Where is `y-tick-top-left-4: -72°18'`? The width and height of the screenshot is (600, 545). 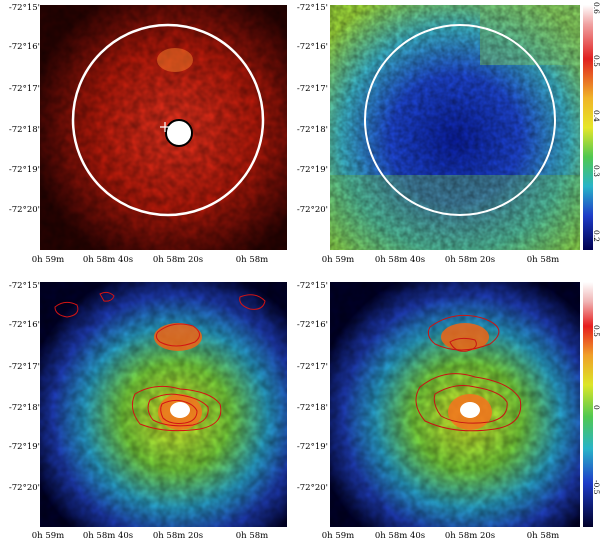
y-tick-top-left-4: -72°18' is located at coordinates (24, 130).